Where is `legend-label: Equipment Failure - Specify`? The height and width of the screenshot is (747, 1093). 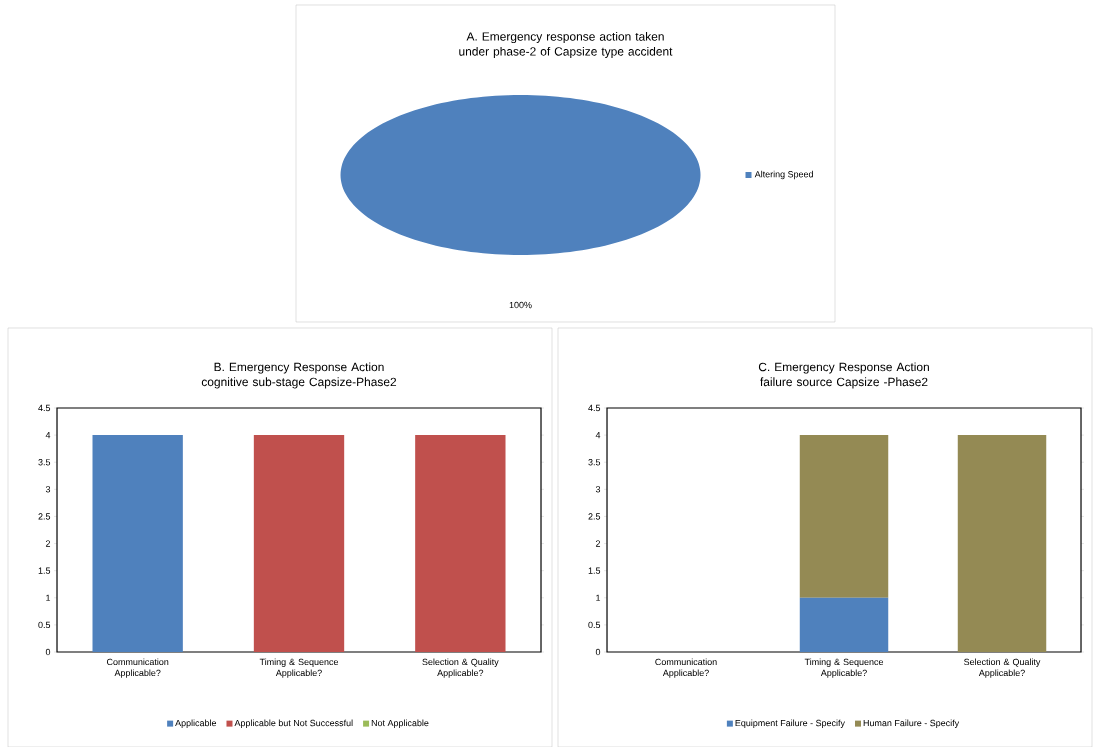 legend-label: Equipment Failure - Specify is located at coordinates (790, 723).